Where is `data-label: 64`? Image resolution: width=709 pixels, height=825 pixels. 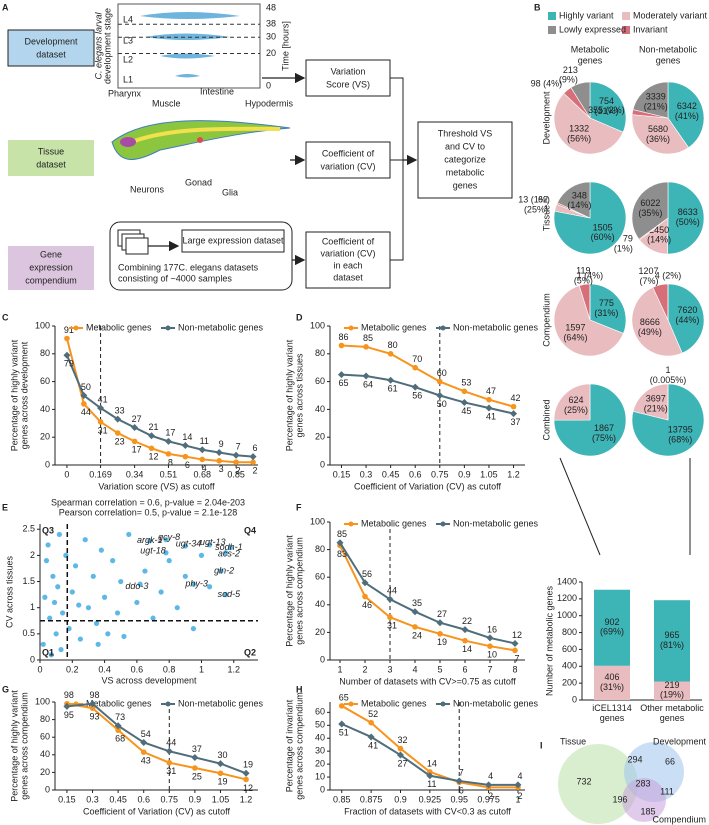 data-label: 64 is located at coordinates (368, 384).